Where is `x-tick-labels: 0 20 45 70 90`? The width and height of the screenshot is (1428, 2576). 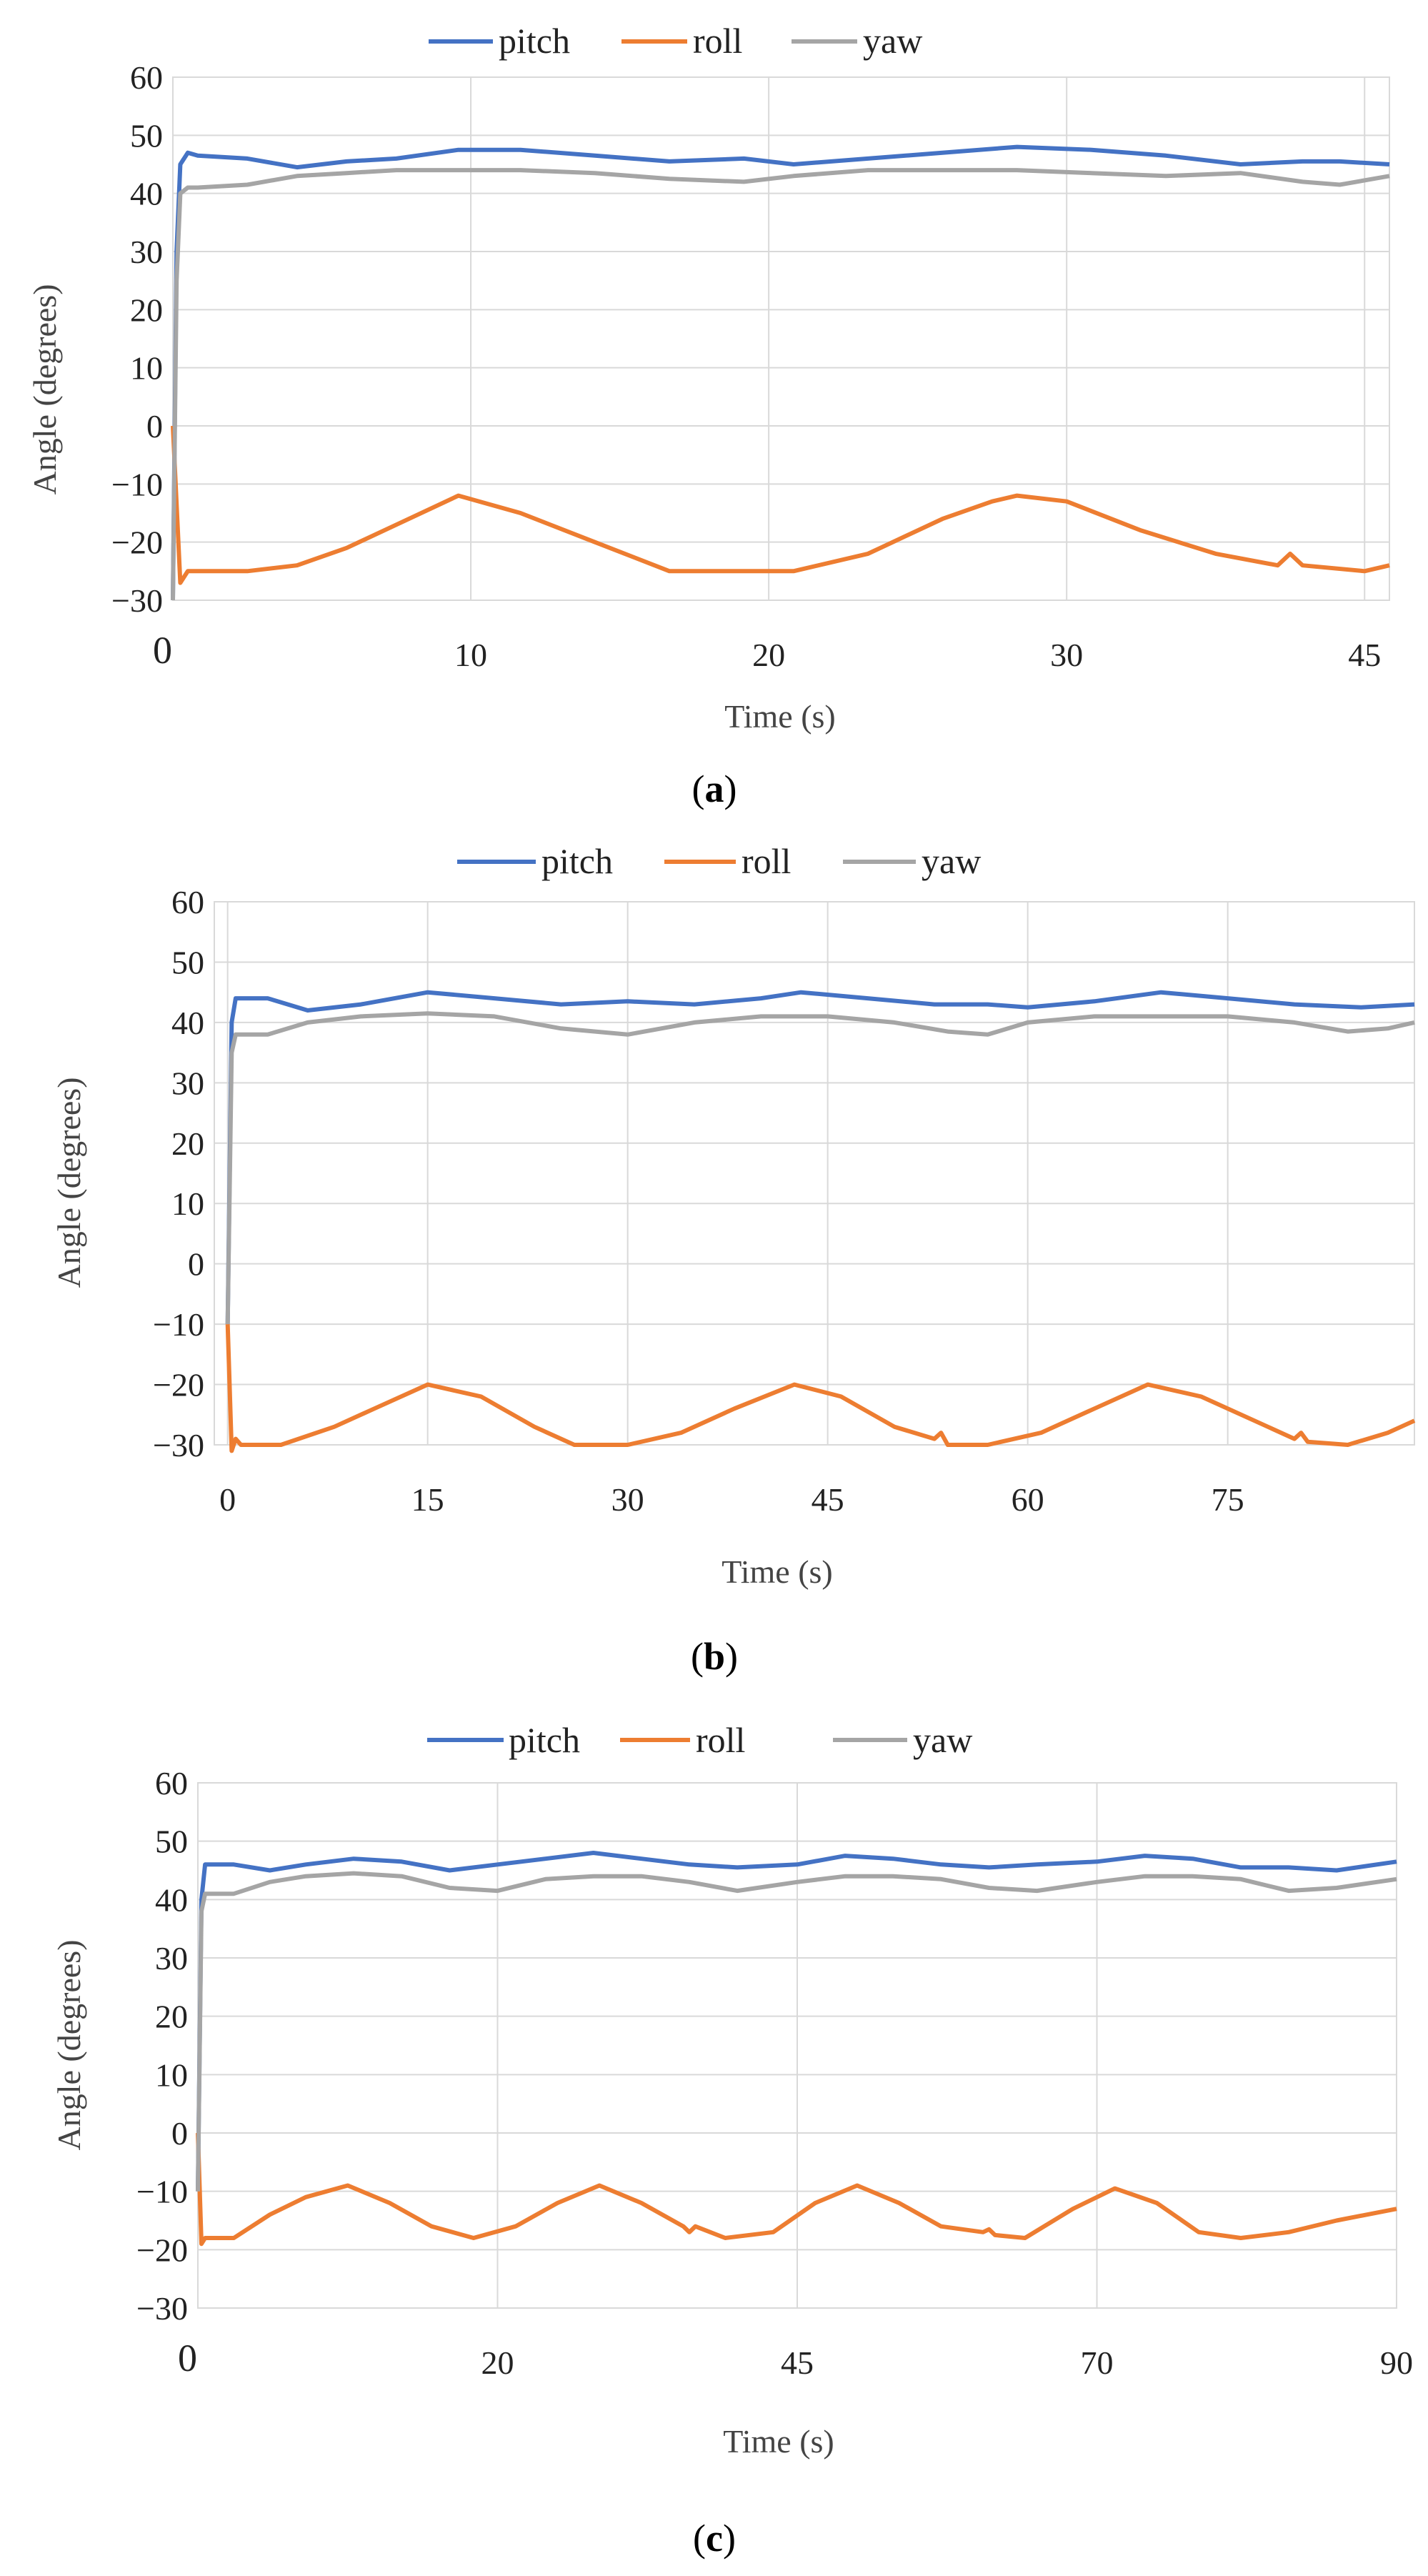 x-tick-labels: 0 20 45 70 90 is located at coordinates (795, 2359).